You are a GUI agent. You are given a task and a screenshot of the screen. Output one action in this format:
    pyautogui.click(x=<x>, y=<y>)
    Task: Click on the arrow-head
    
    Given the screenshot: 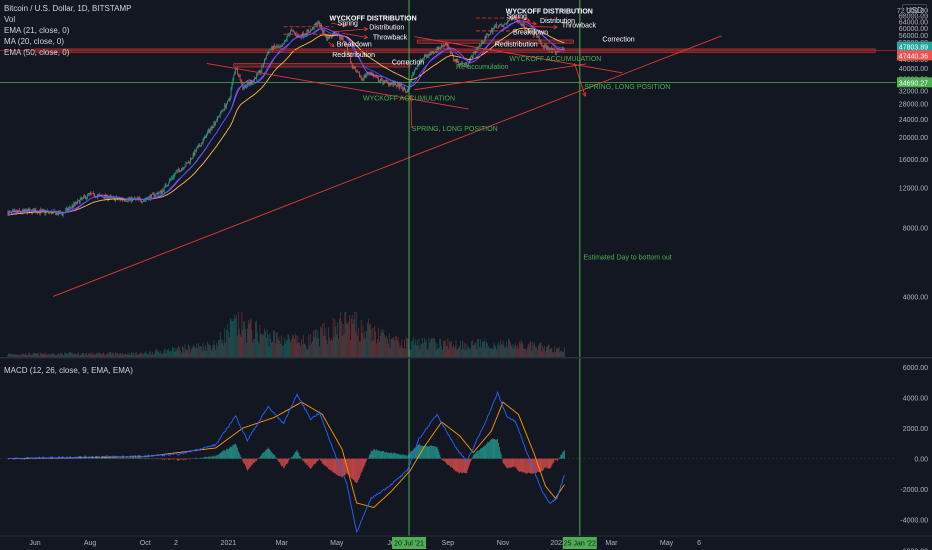 What is the action you would take?
    pyautogui.click(x=584, y=94)
    